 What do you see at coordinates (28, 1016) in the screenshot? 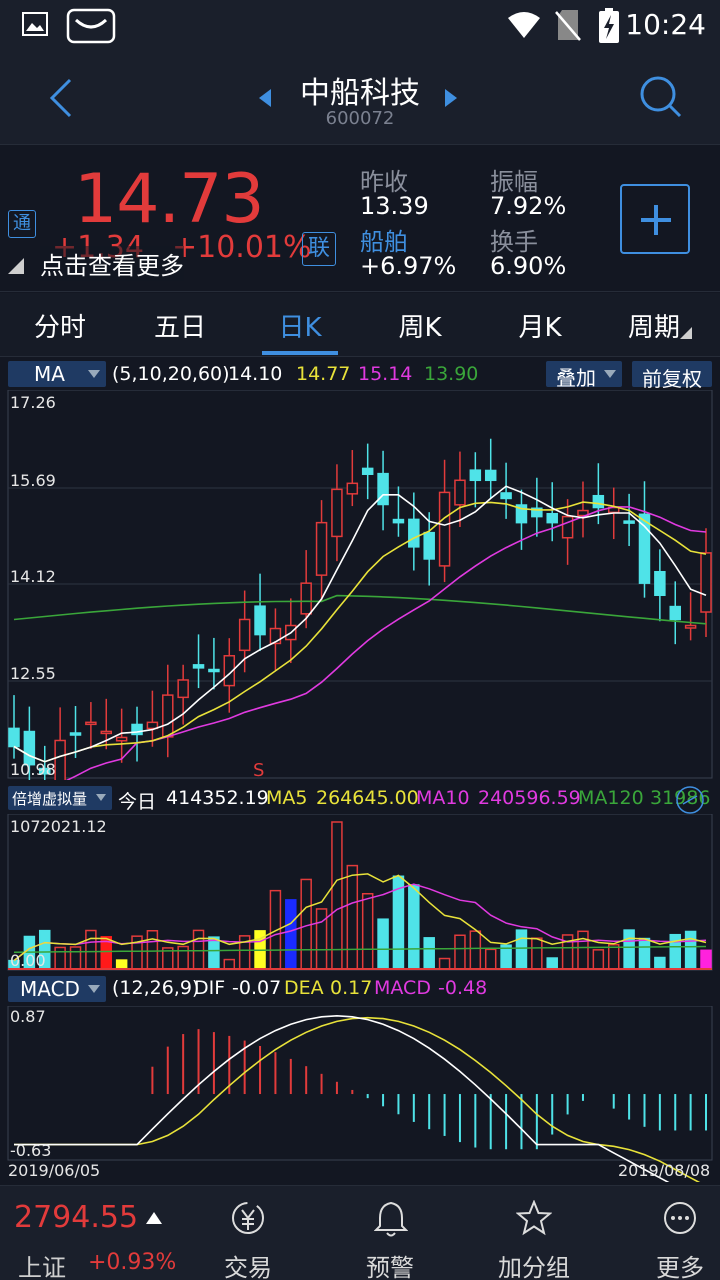
I see `macd-tick-top: 0.87` at bounding box center [28, 1016].